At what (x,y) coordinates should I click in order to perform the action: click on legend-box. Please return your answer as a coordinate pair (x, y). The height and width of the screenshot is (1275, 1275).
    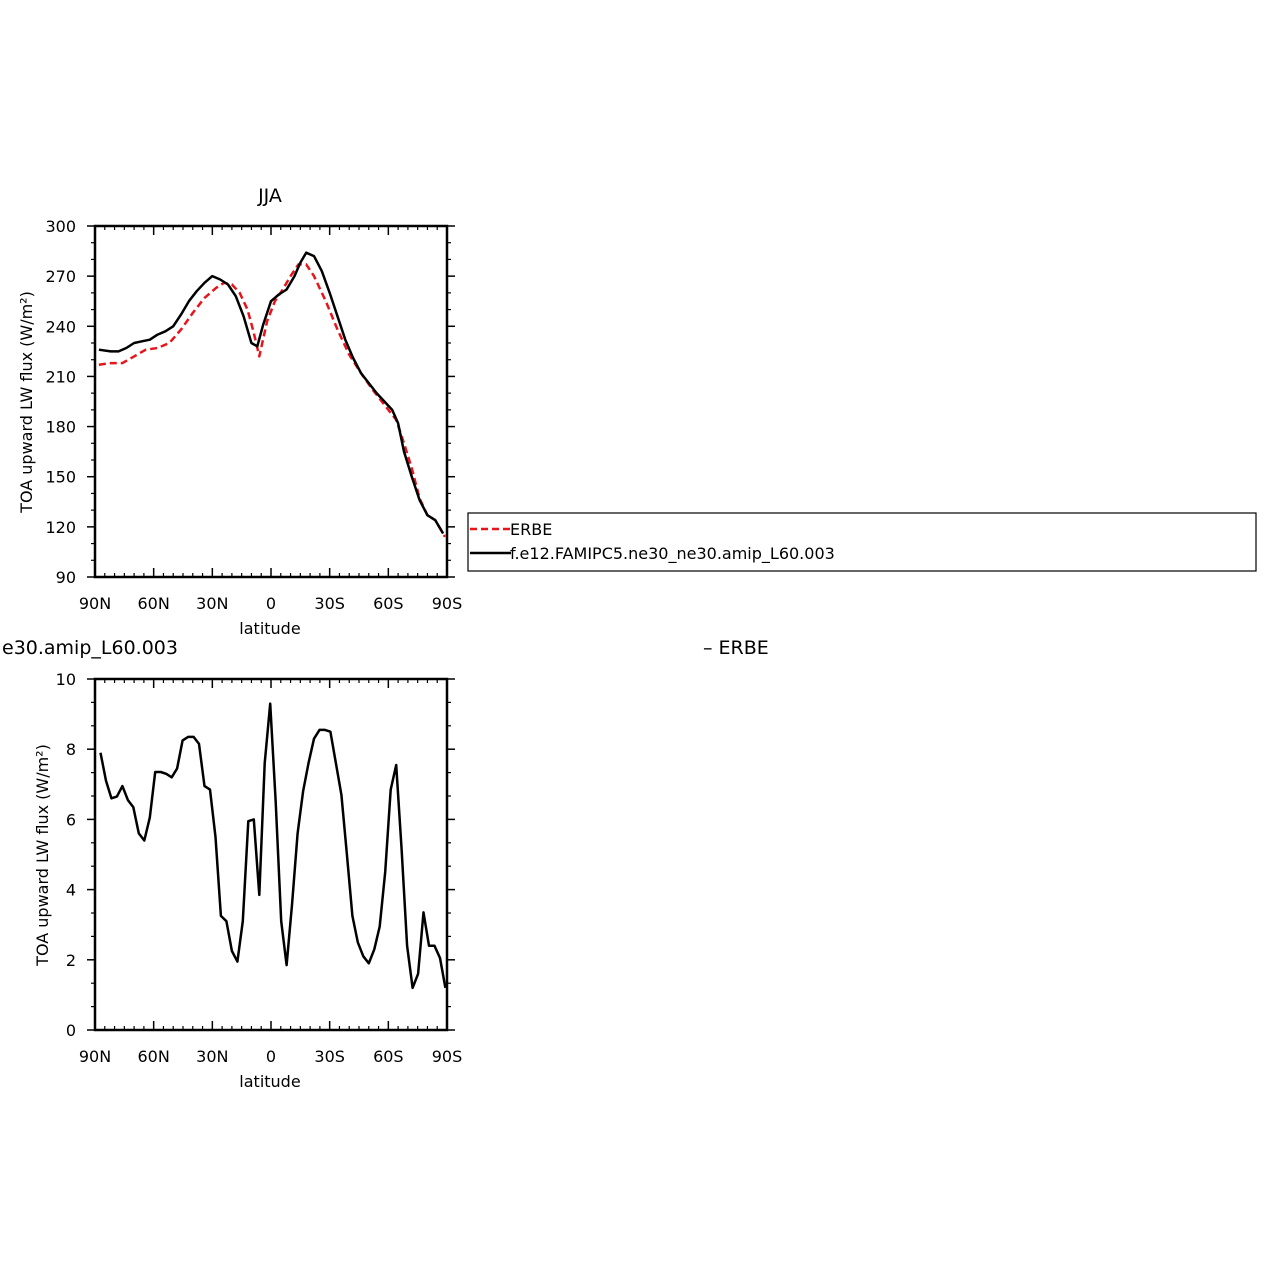
    Looking at the image, I should click on (862, 542).